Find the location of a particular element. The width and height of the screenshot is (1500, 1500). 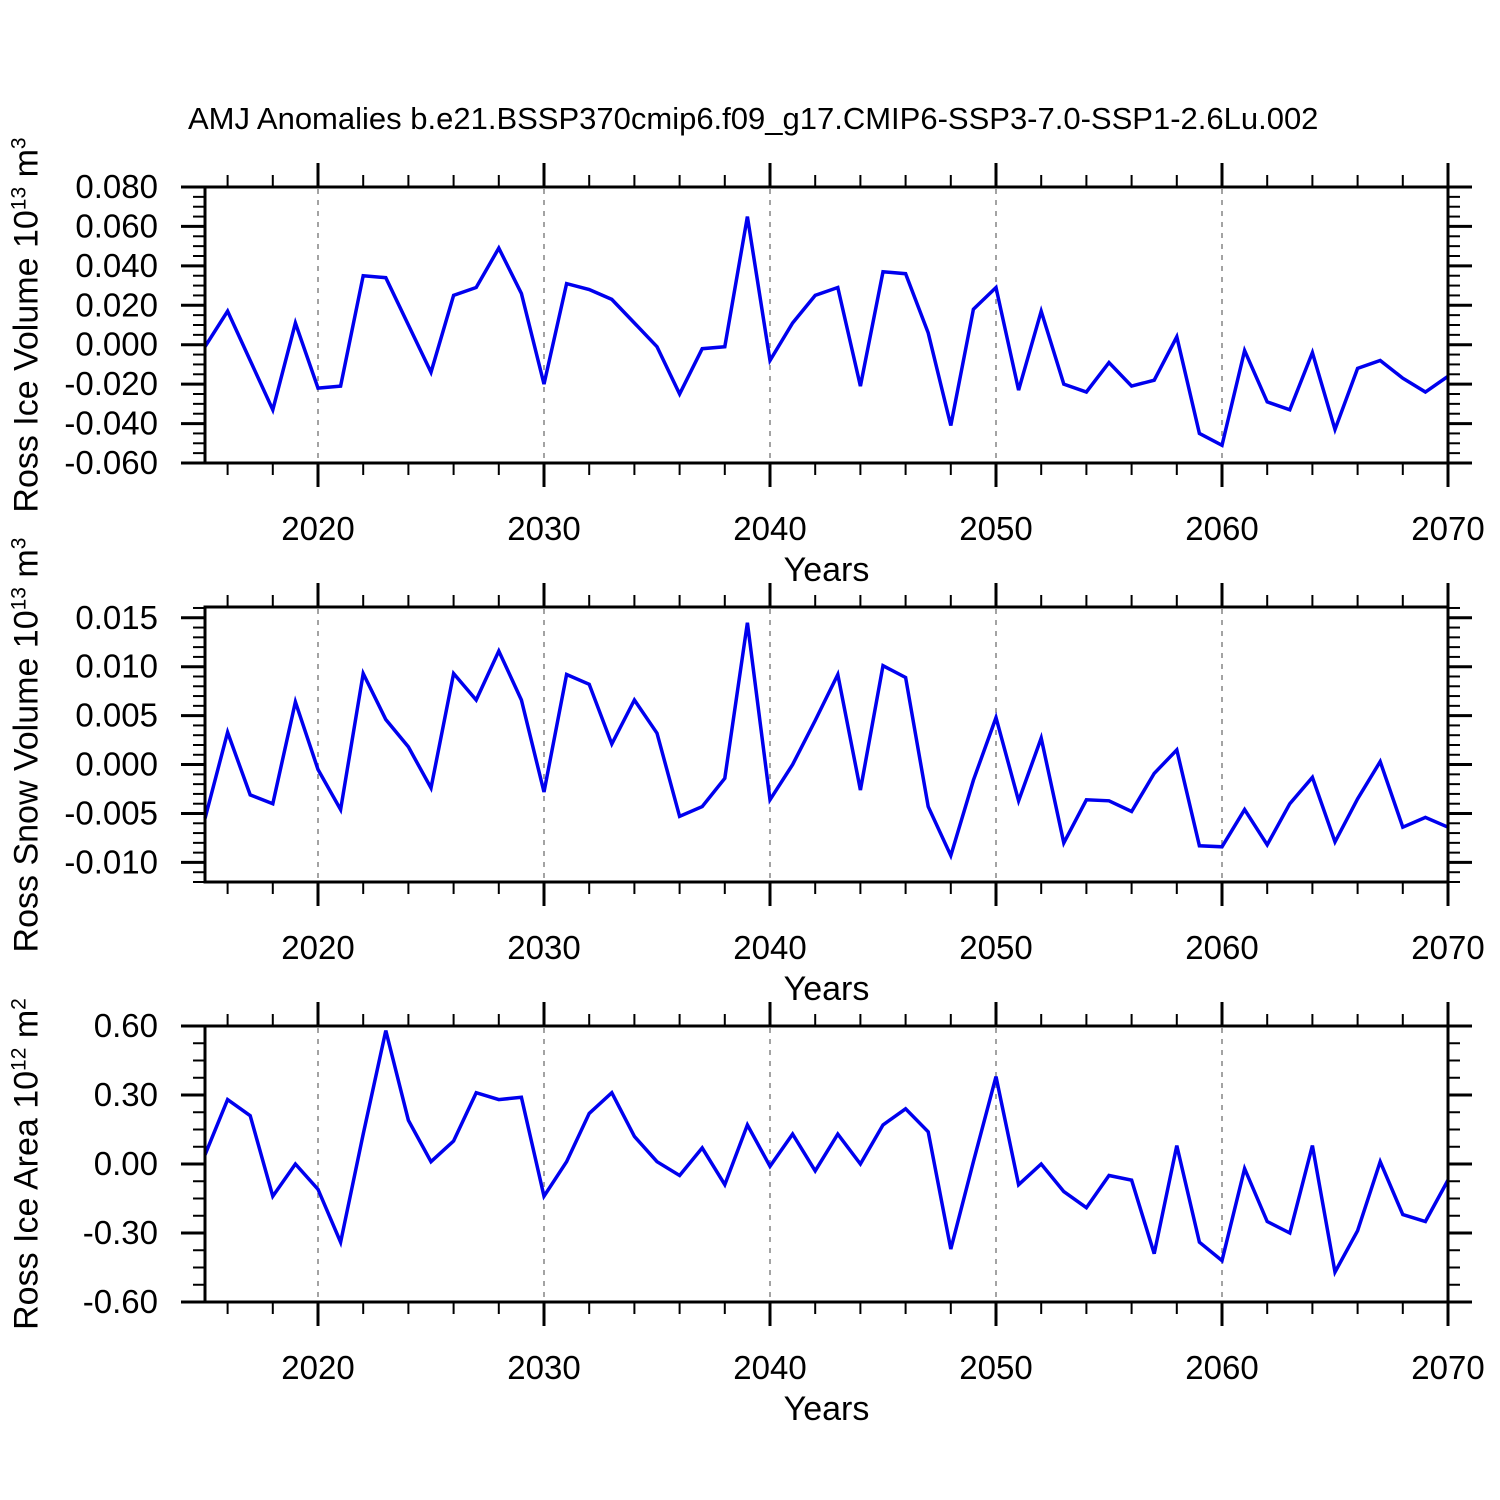

series-ross-ice-area is located at coordinates (826, 1154).